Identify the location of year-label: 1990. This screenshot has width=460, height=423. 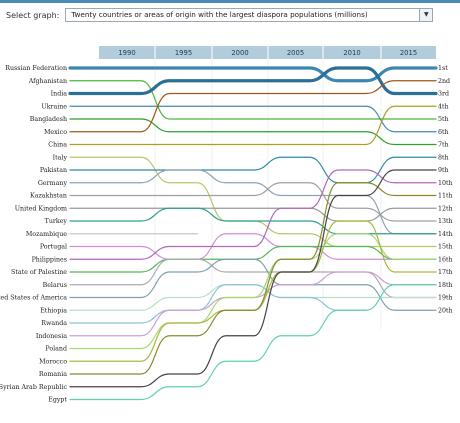
(126, 53).